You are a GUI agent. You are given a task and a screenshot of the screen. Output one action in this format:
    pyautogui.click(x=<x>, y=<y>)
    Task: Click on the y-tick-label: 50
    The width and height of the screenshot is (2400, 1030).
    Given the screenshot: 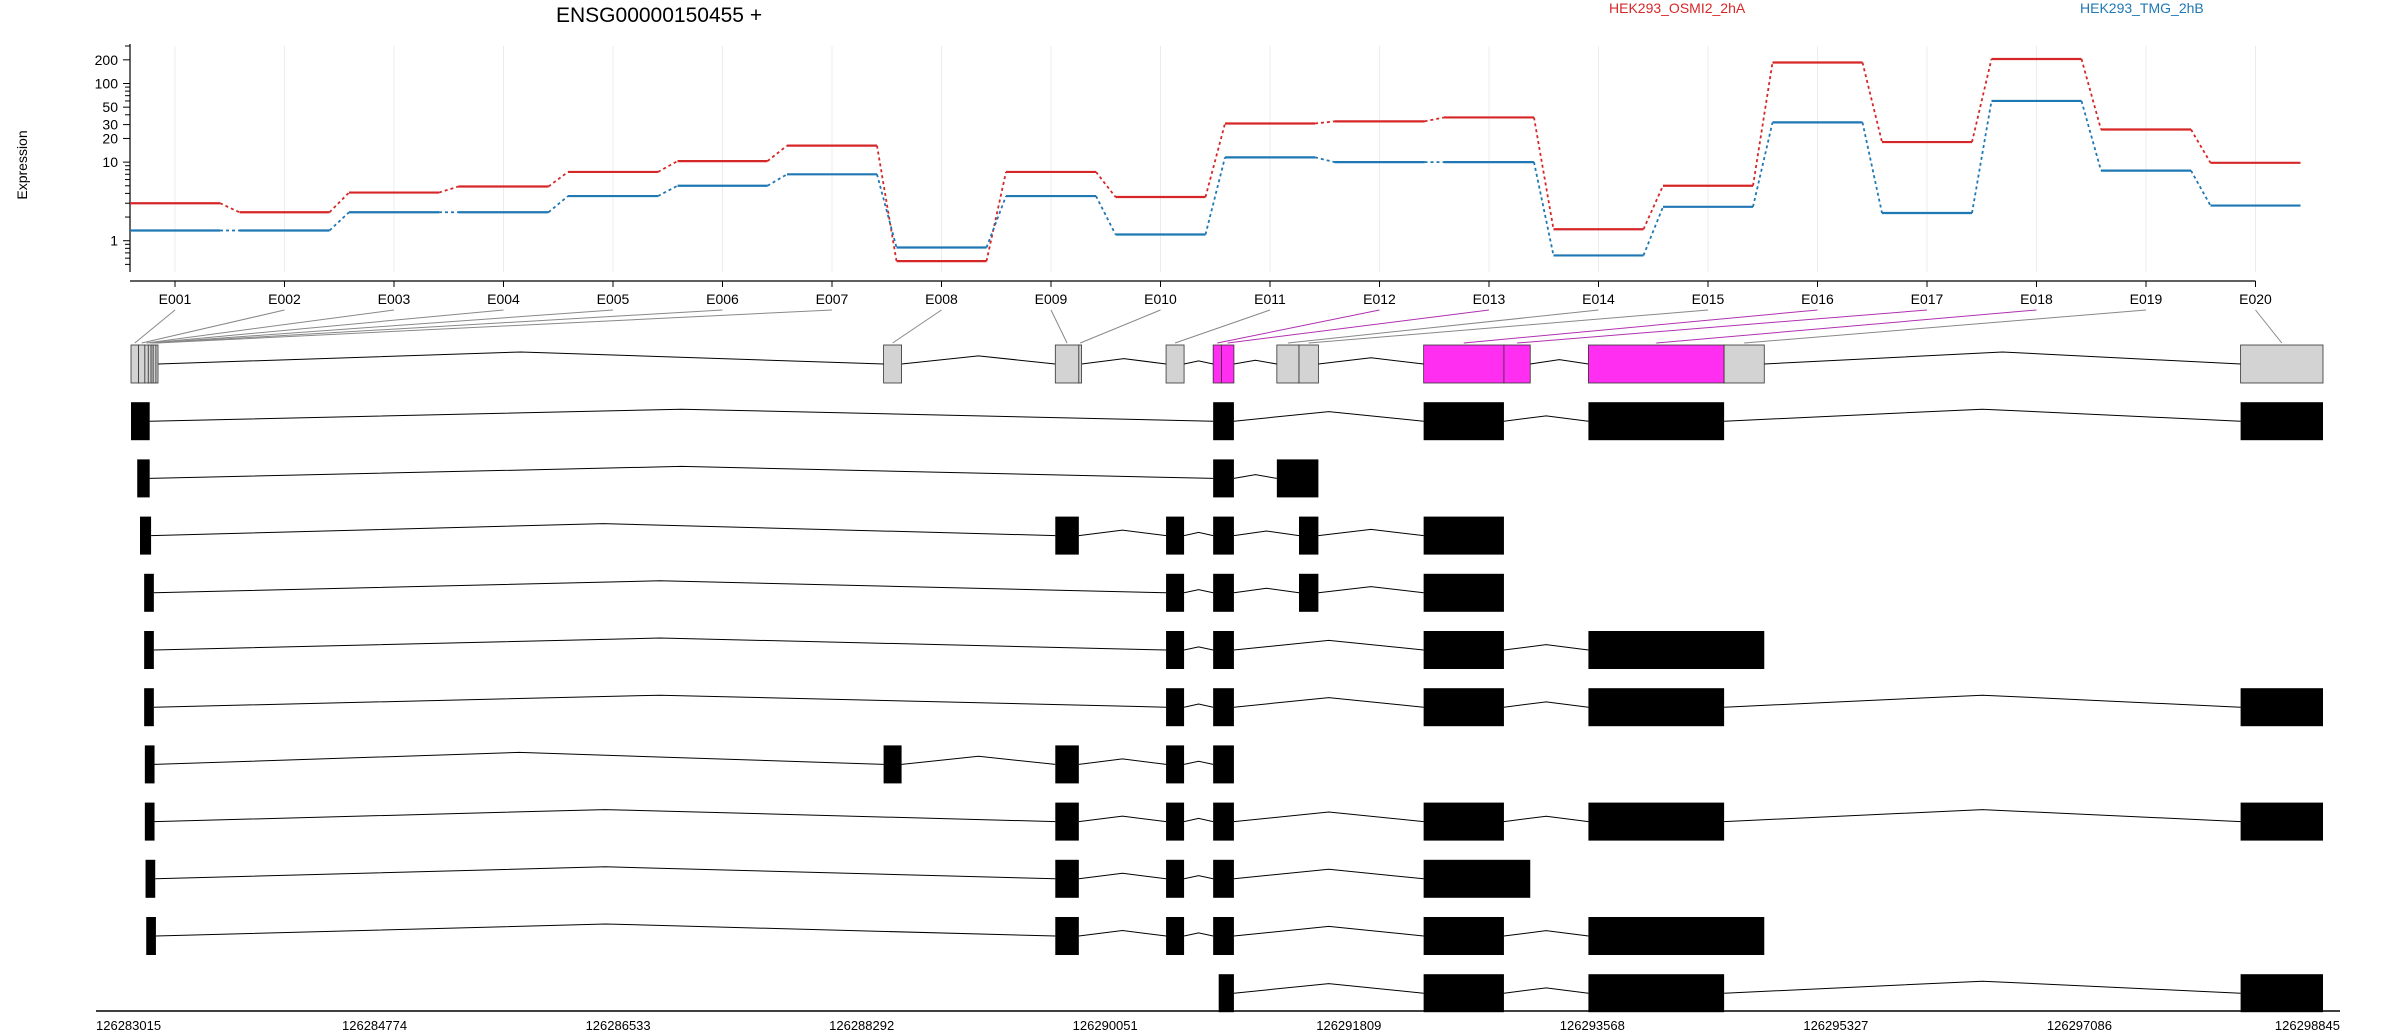 What is the action you would take?
    pyautogui.click(x=110, y=107)
    